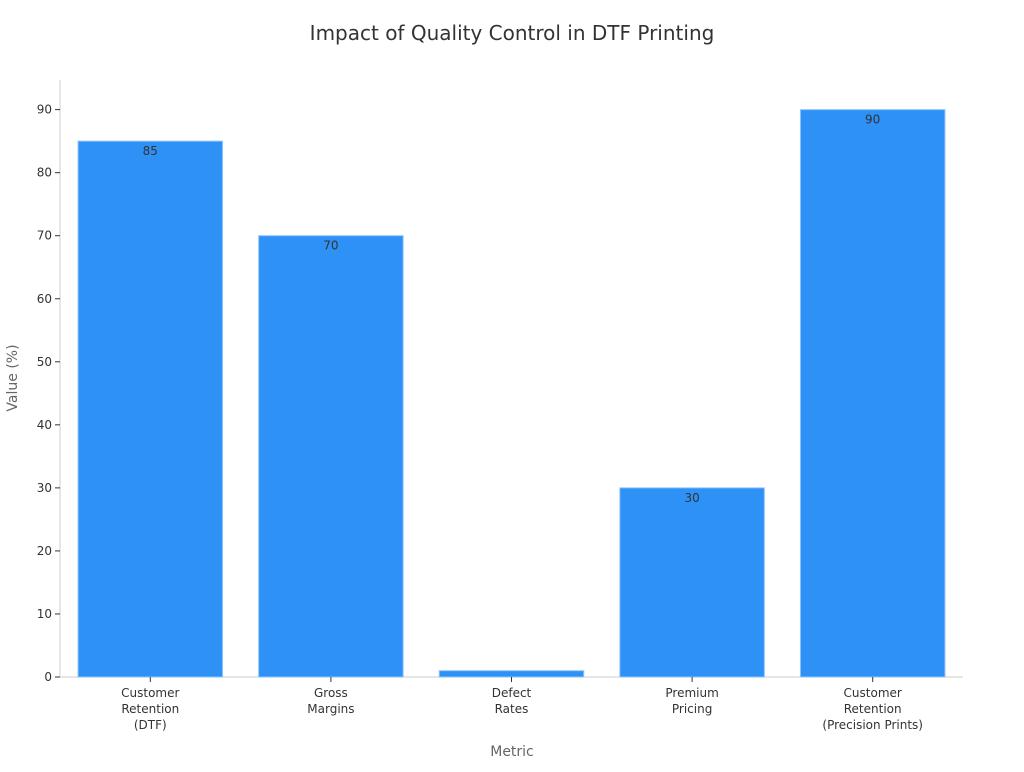 The width and height of the screenshot is (1024, 772). What do you see at coordinates (44, 614) in the screenshot?
I see `y-tick-label: 10` at bounding box center [44, 614].